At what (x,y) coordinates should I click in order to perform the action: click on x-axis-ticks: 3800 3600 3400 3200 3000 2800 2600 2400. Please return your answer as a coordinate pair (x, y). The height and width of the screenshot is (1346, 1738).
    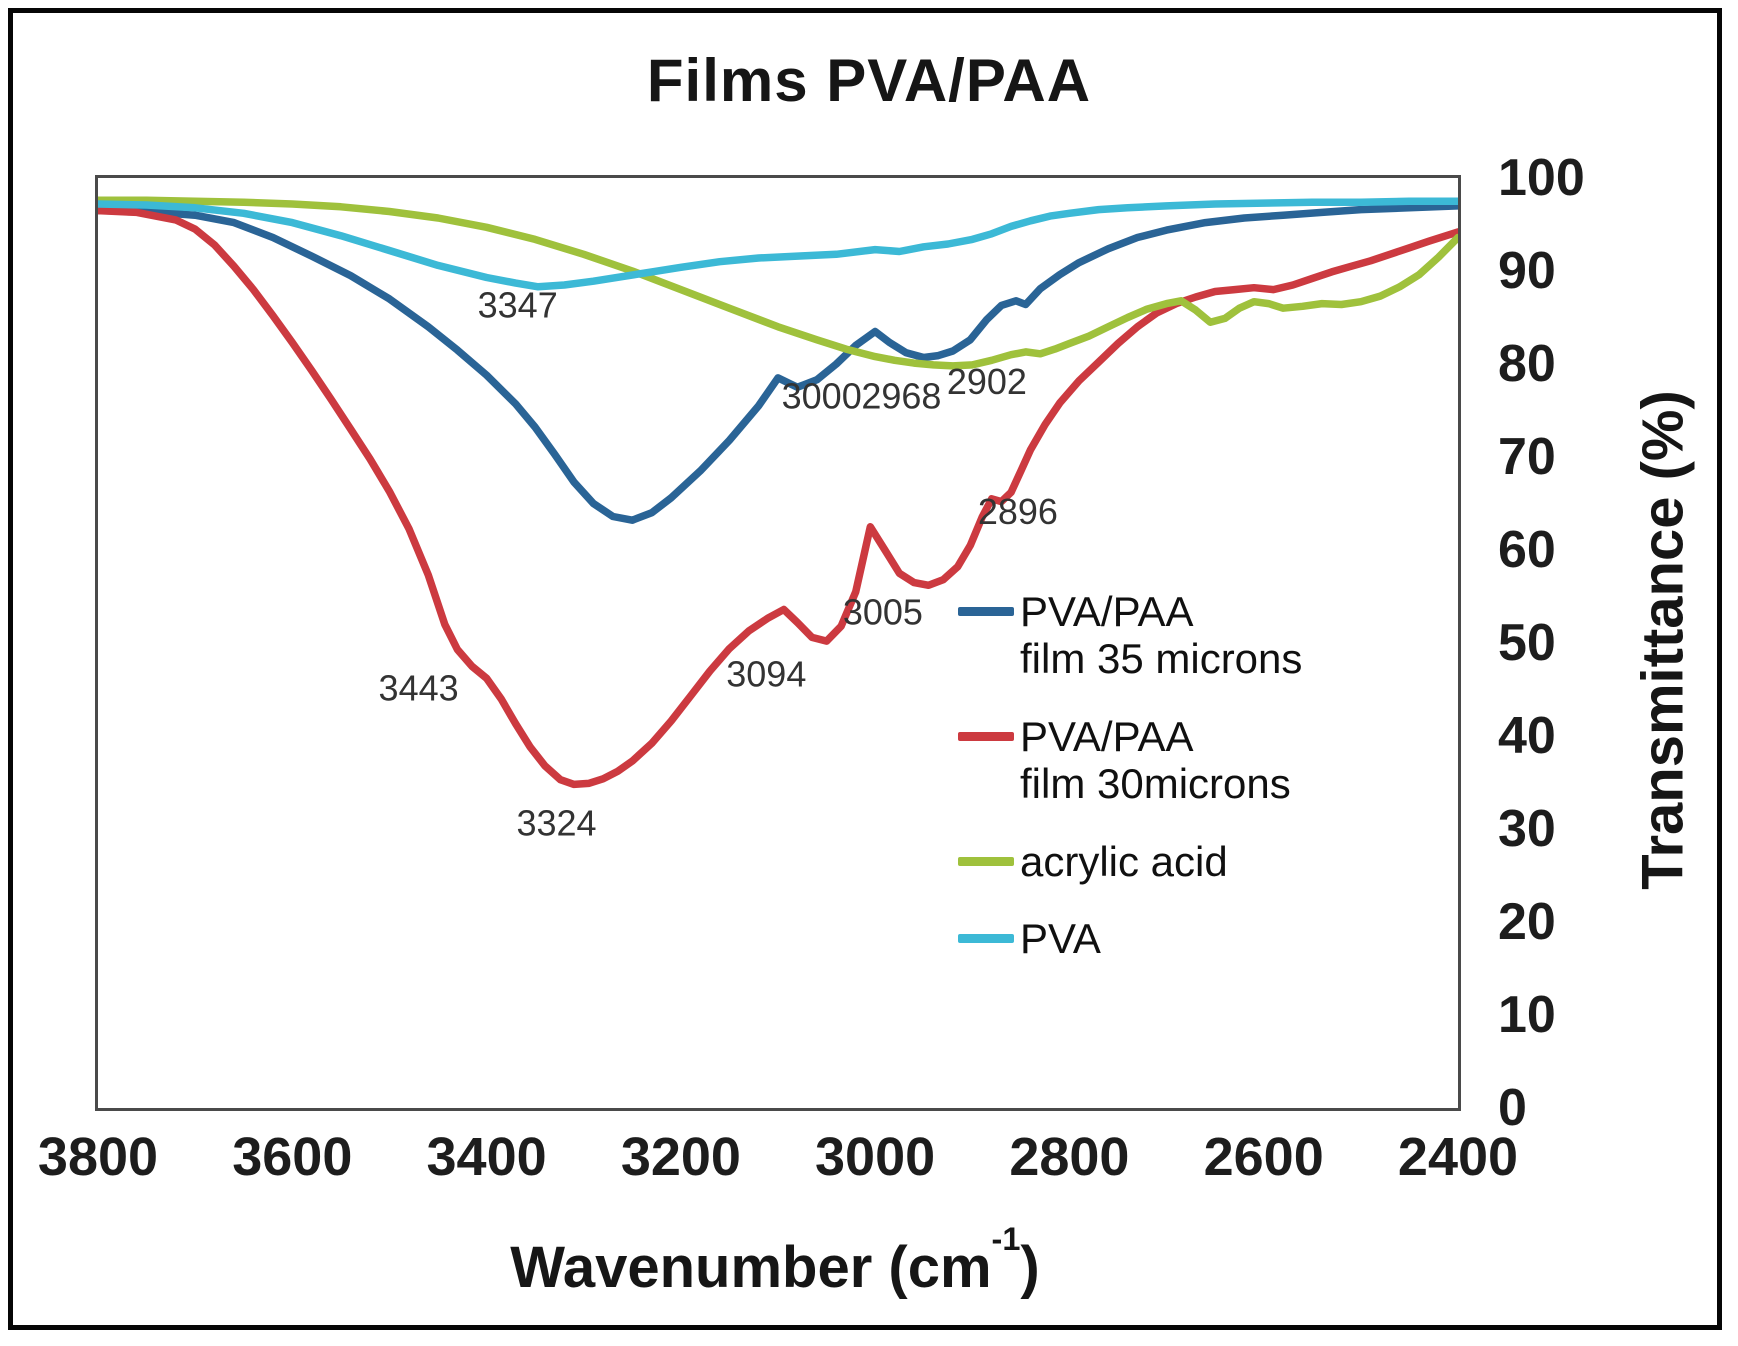
    Looking at the image, I should click on (778, 1162).